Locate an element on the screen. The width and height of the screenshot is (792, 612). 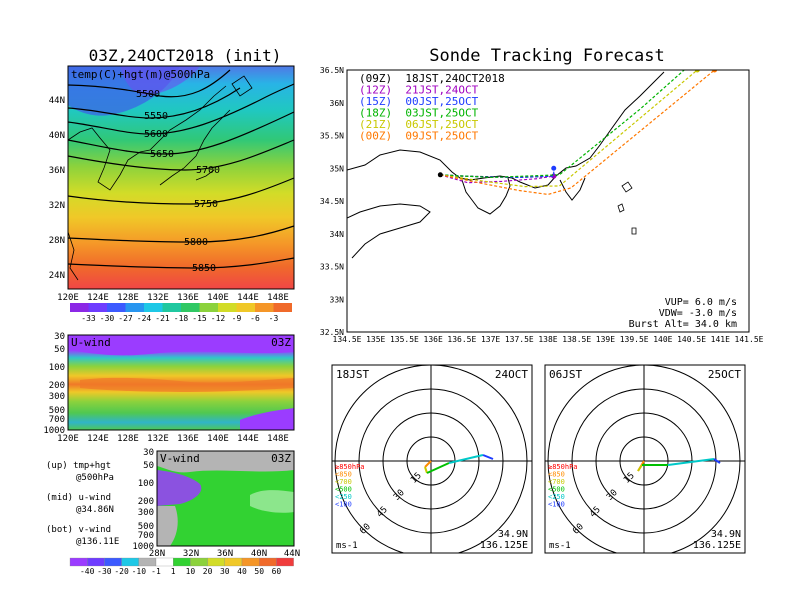
level-legend: <700 is located at coordinates (343, 482).